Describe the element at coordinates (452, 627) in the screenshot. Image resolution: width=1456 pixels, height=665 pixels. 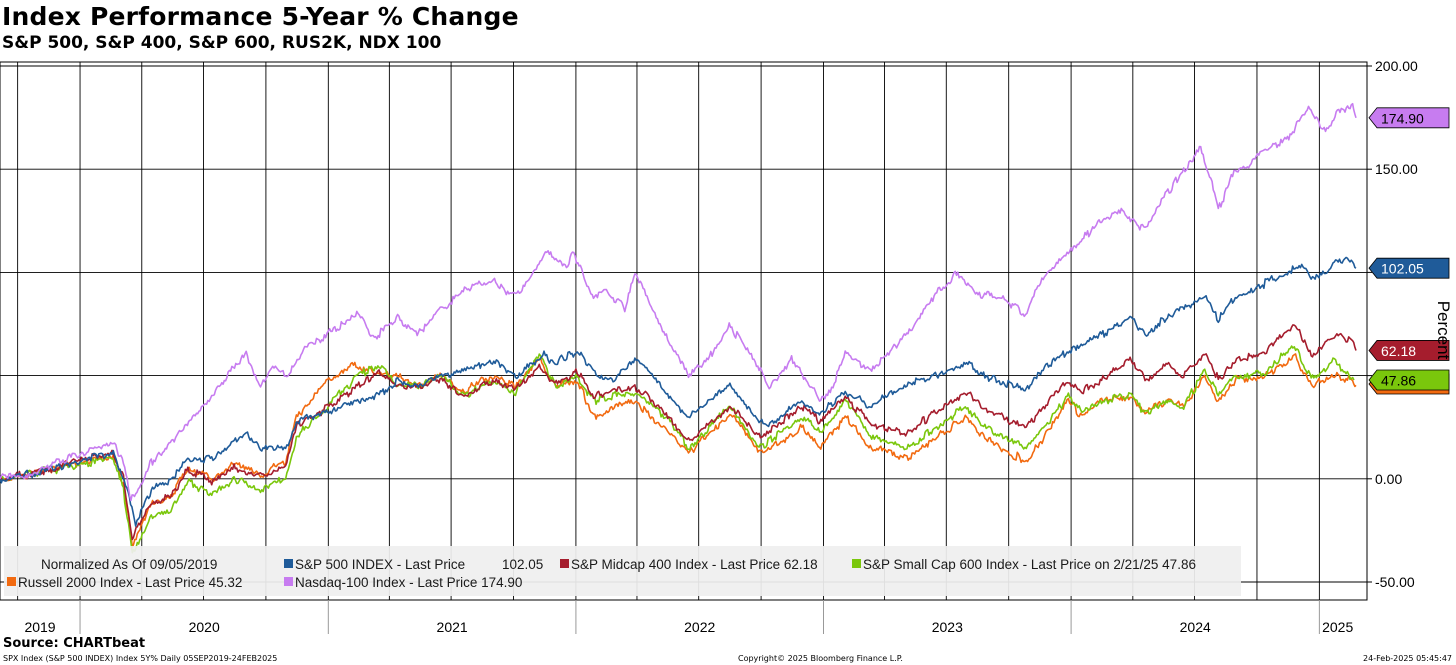
I see `x-tick-label: 2021` at that location.